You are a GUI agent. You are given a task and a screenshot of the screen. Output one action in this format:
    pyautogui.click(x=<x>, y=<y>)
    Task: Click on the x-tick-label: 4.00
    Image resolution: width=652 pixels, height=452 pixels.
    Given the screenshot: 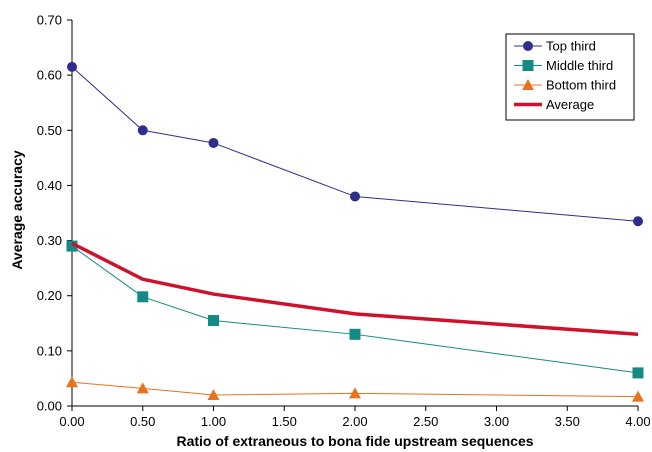 What is the action you would take?
    pyautogui.click(x=637, y=421)
    